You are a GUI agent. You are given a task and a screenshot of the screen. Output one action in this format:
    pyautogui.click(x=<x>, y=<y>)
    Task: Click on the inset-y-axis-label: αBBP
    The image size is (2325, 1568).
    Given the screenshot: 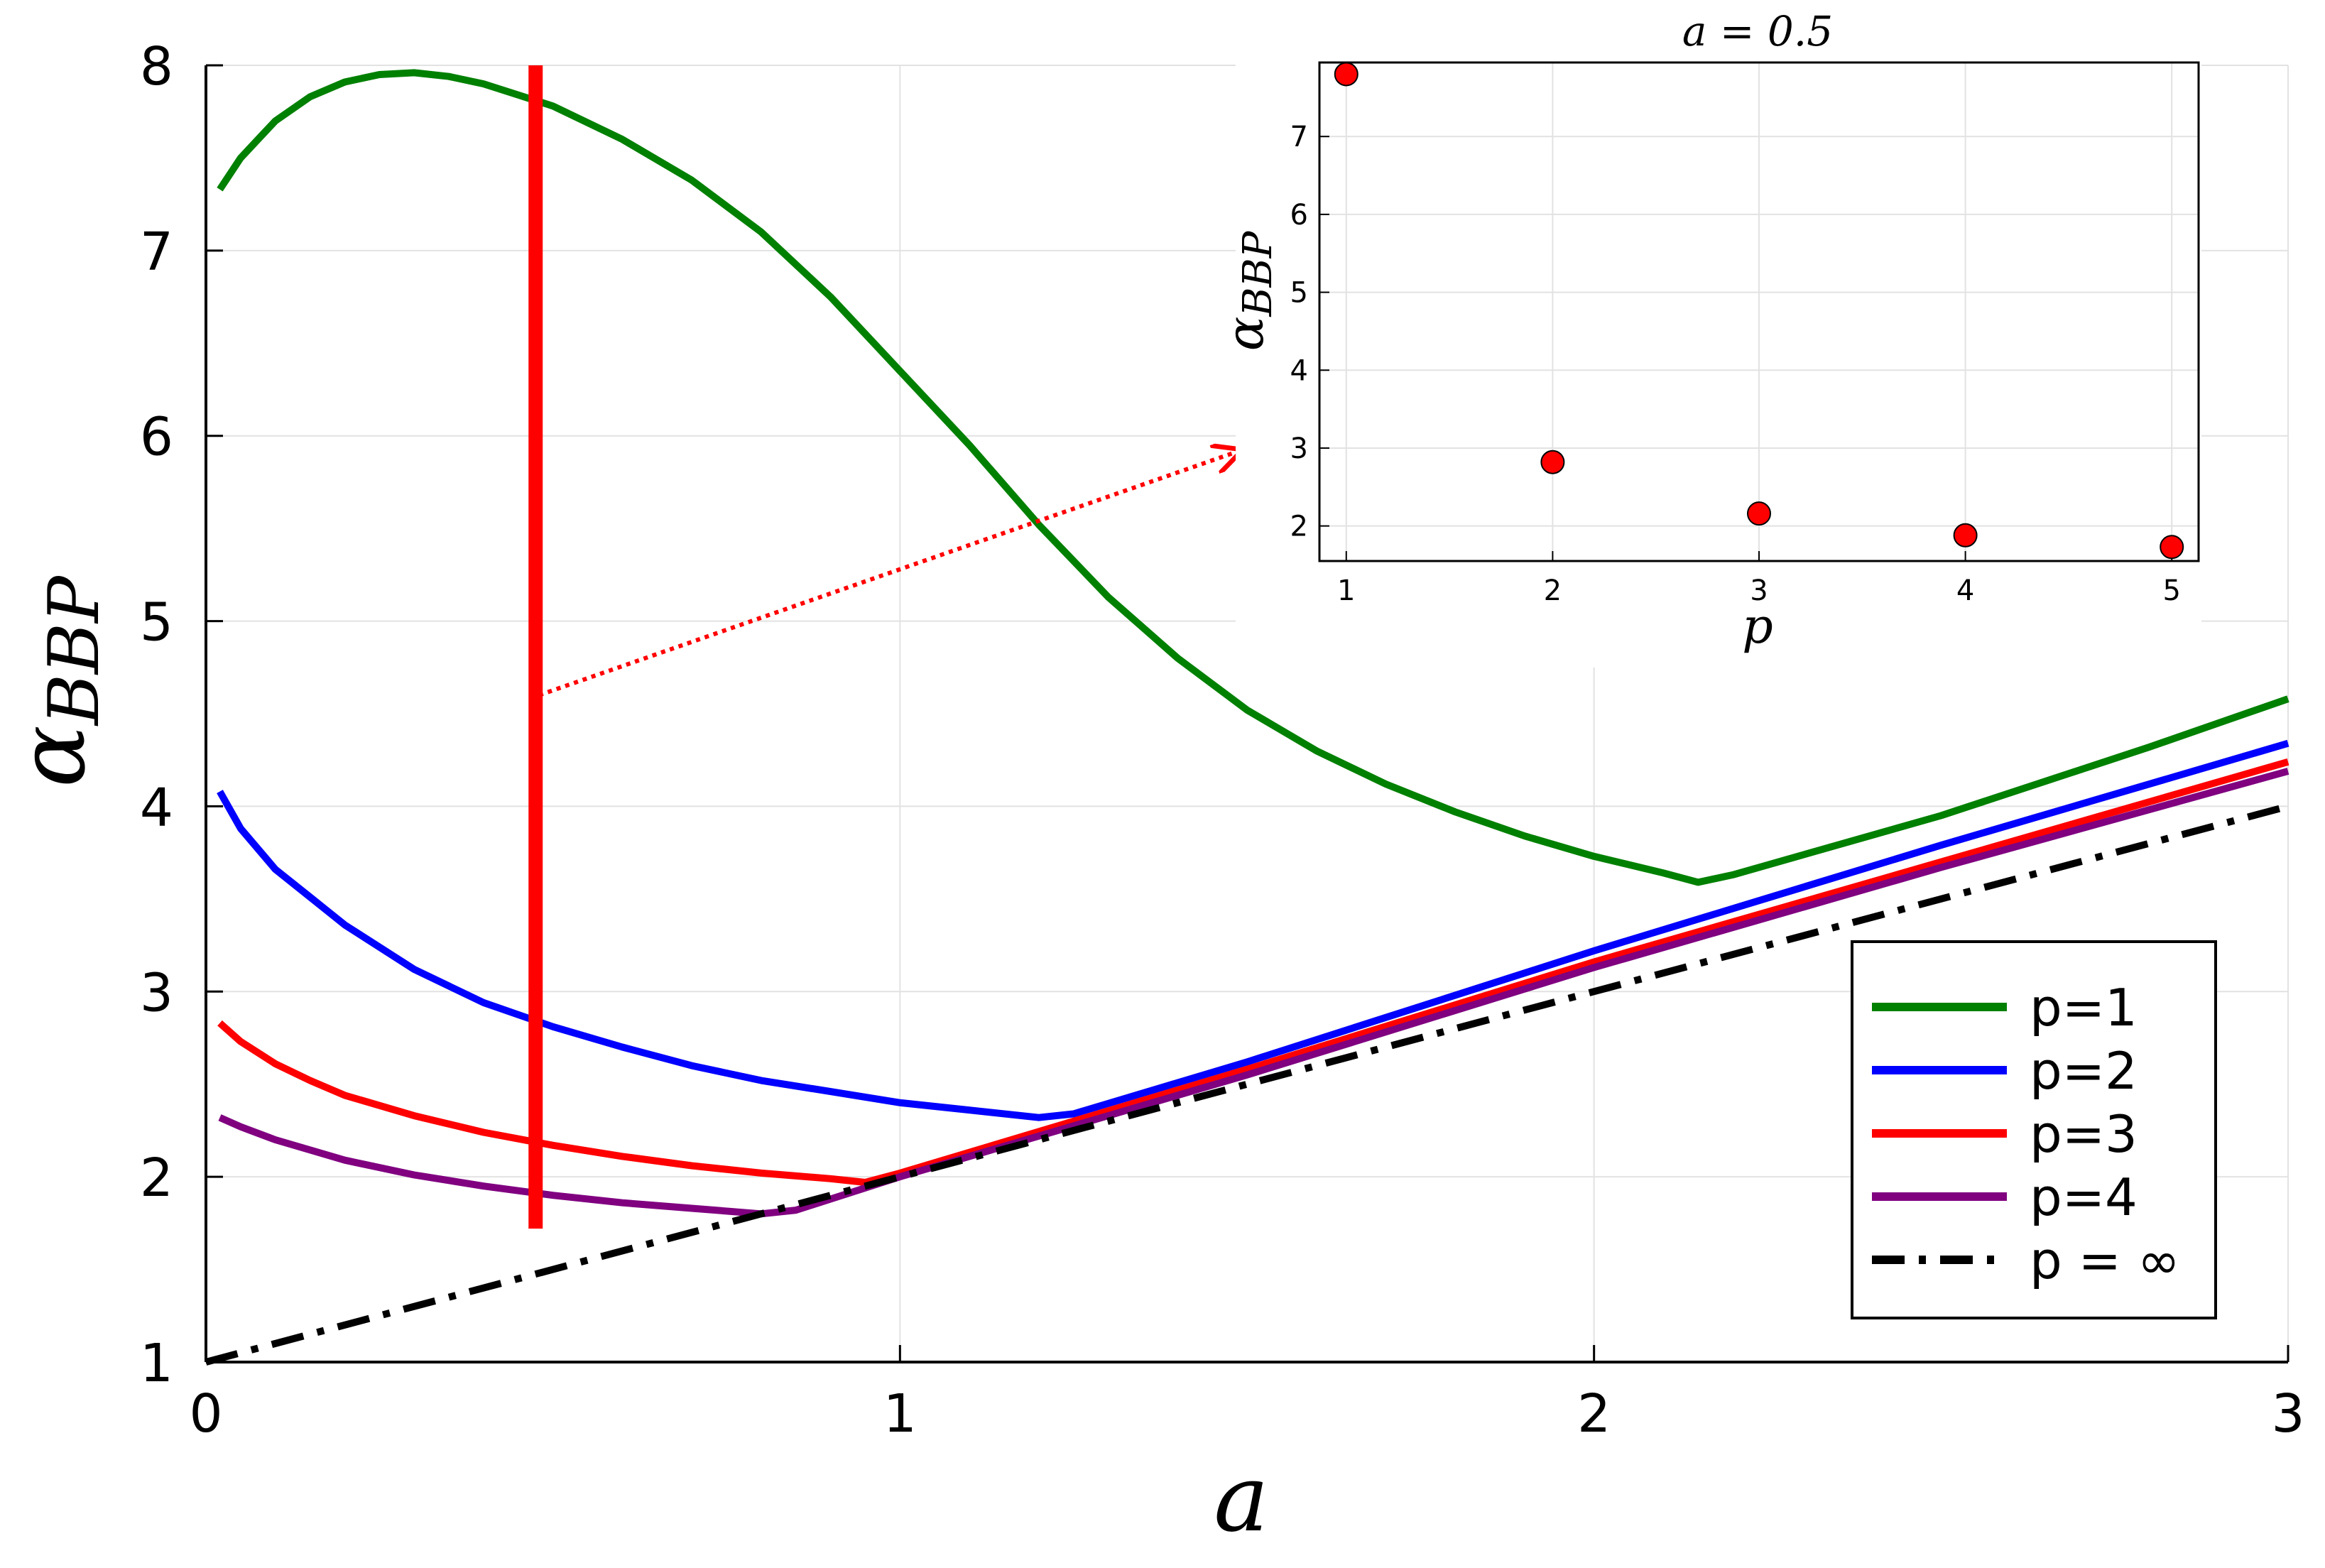 What is the action you would take?
    pyautogui.click(x=1248, y=290)
    